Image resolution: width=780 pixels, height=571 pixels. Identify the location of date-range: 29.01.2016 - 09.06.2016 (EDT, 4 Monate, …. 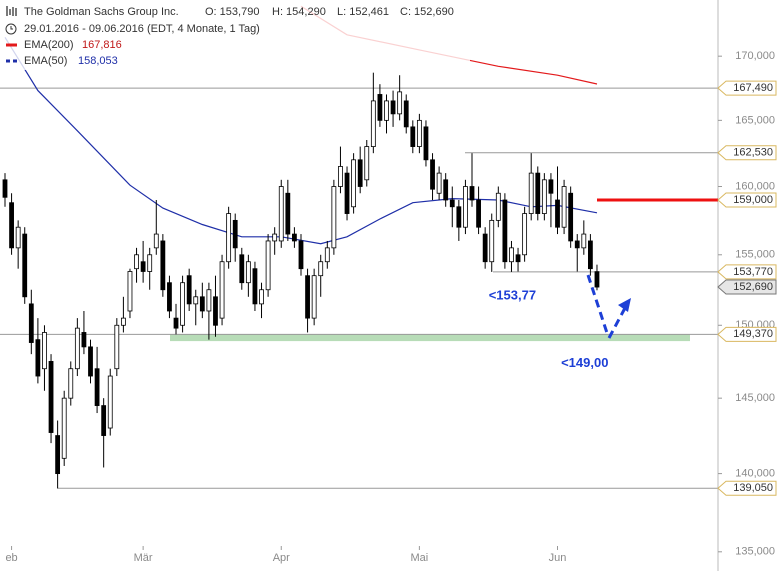
(142, 29).